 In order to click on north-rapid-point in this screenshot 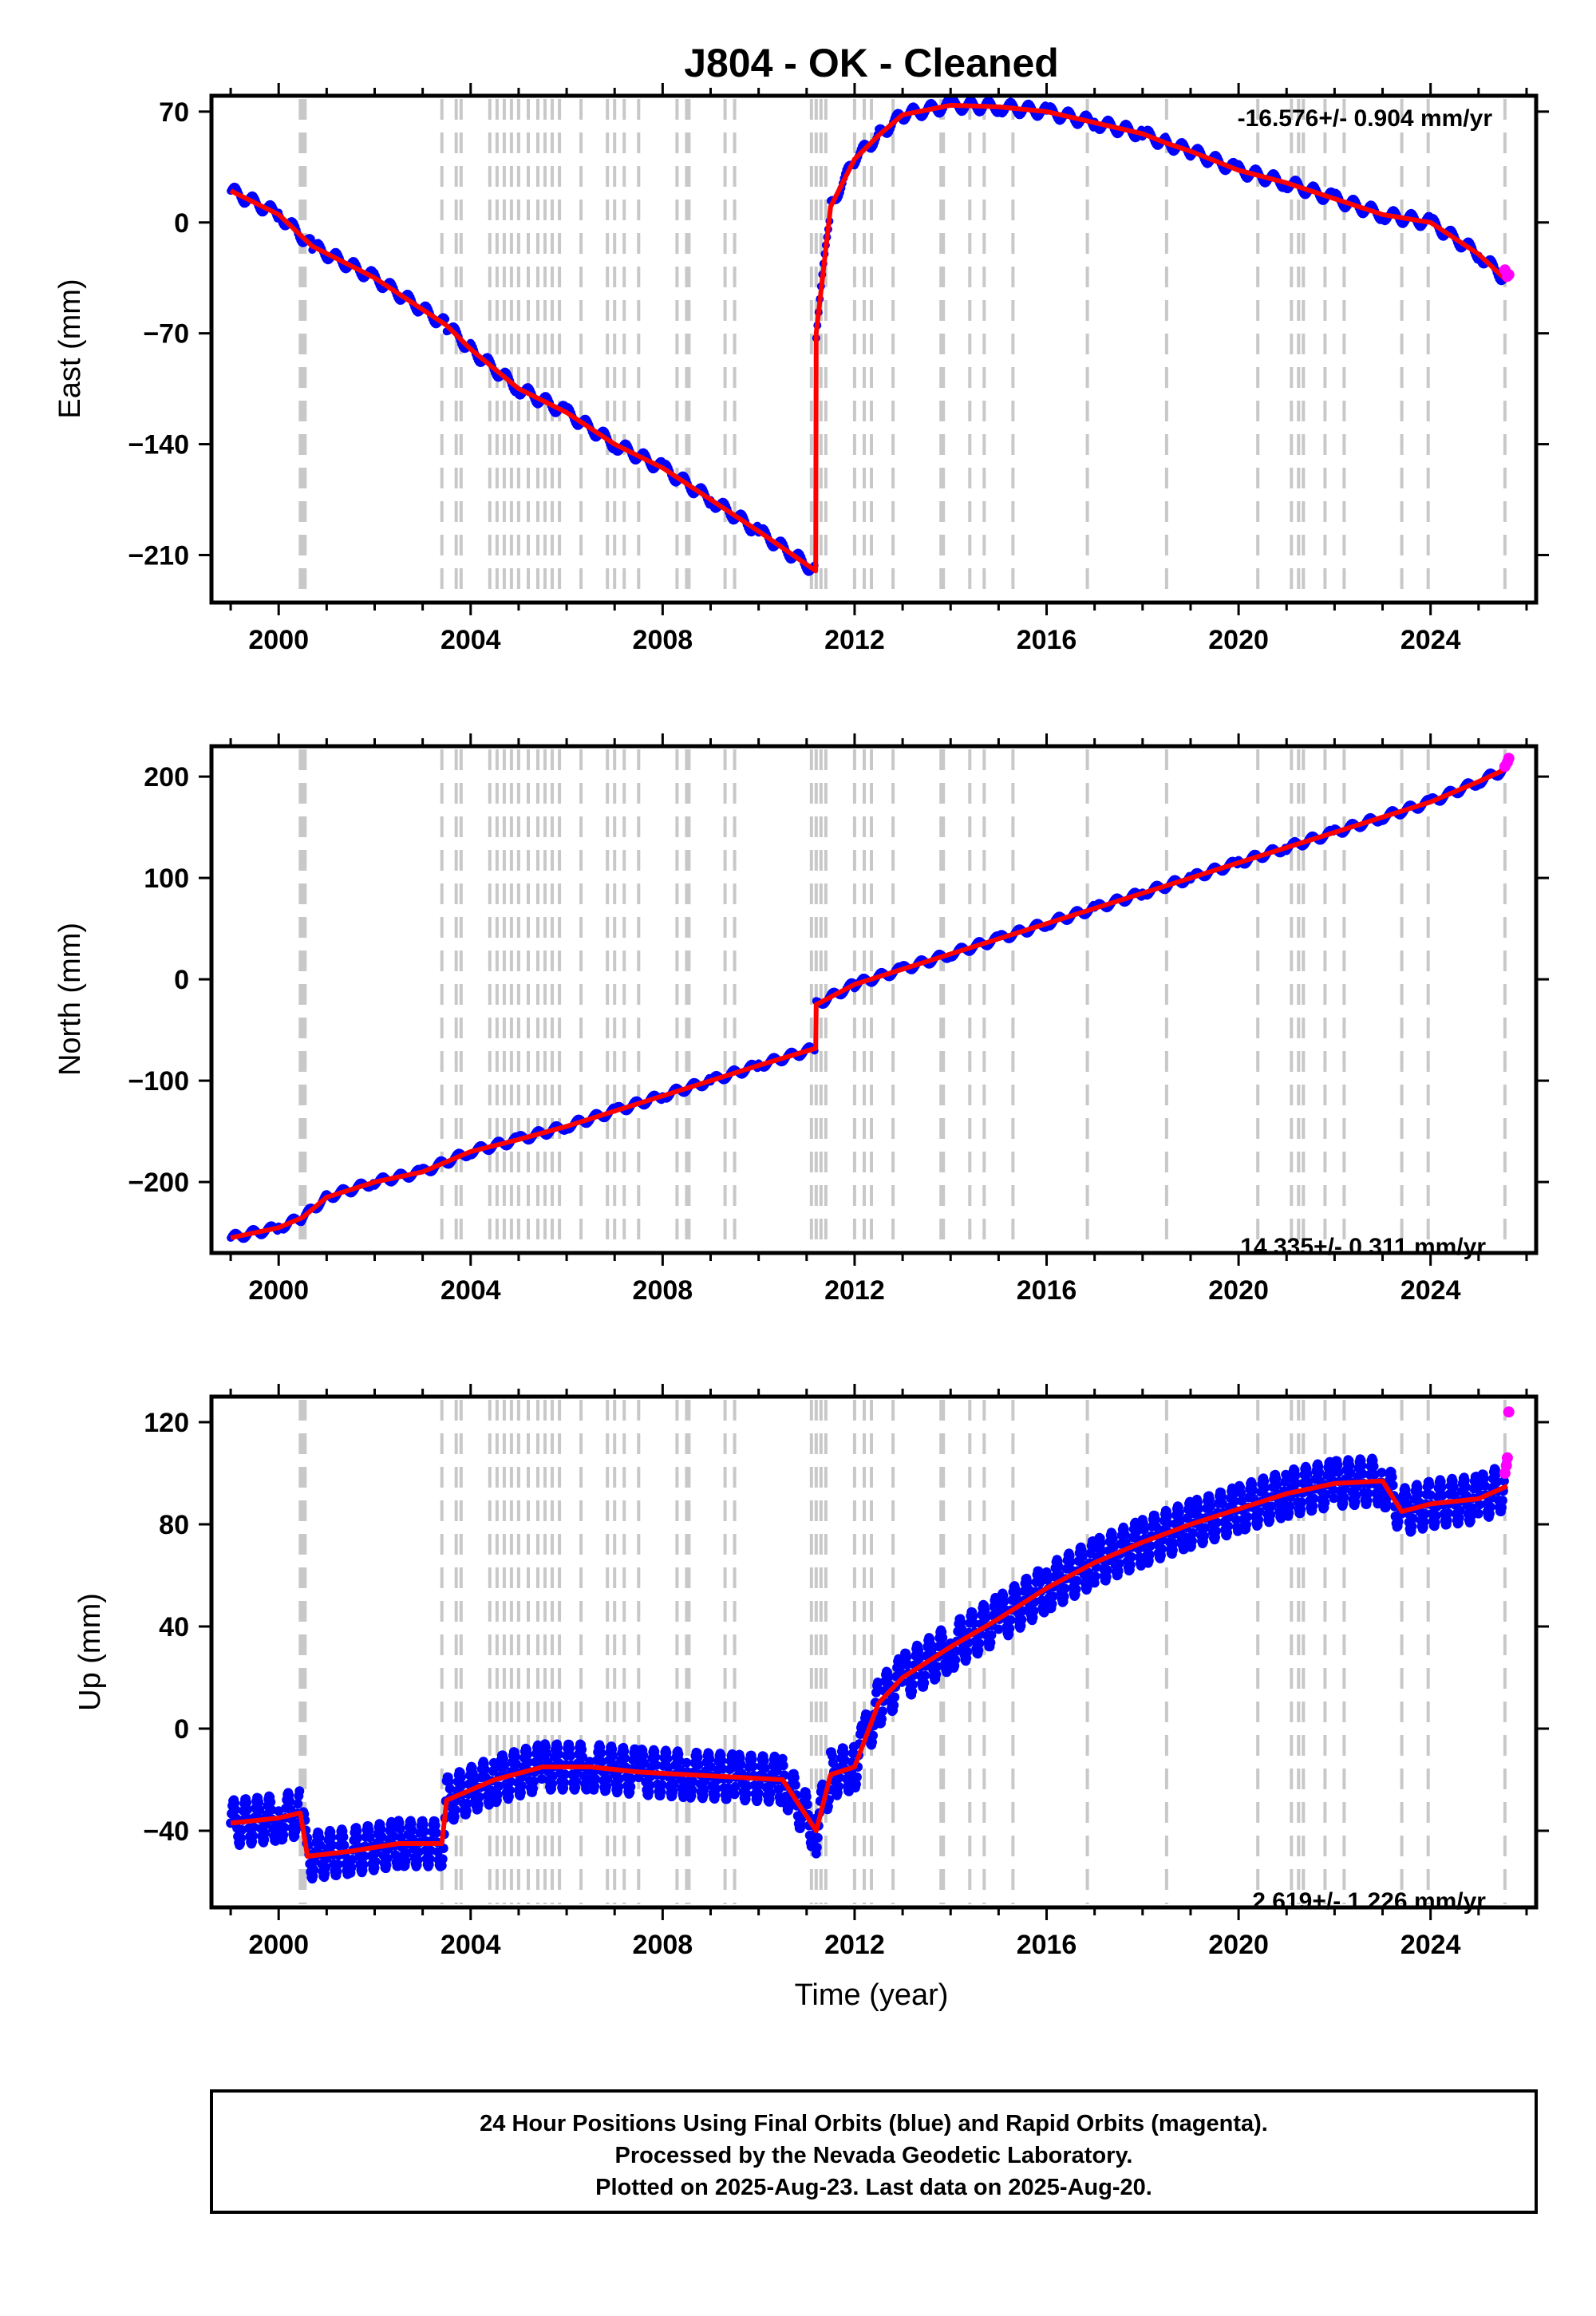, I will do `click(1509, 759)`.